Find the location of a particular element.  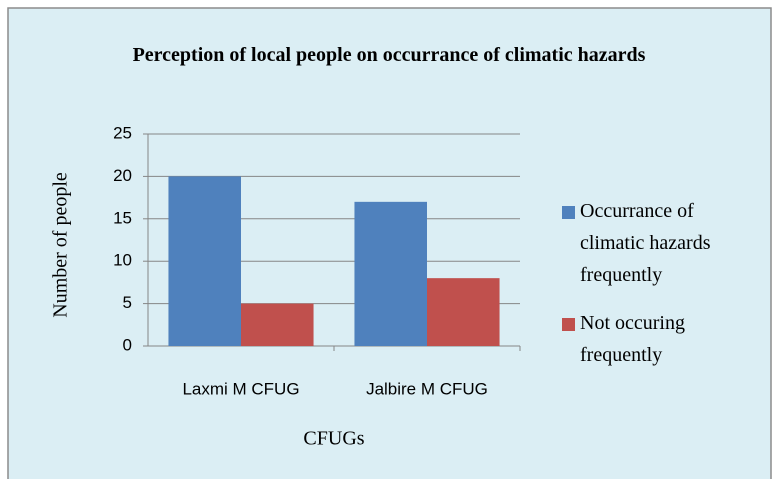

y-tick-label: 20 is located at coordinates (122, 175).